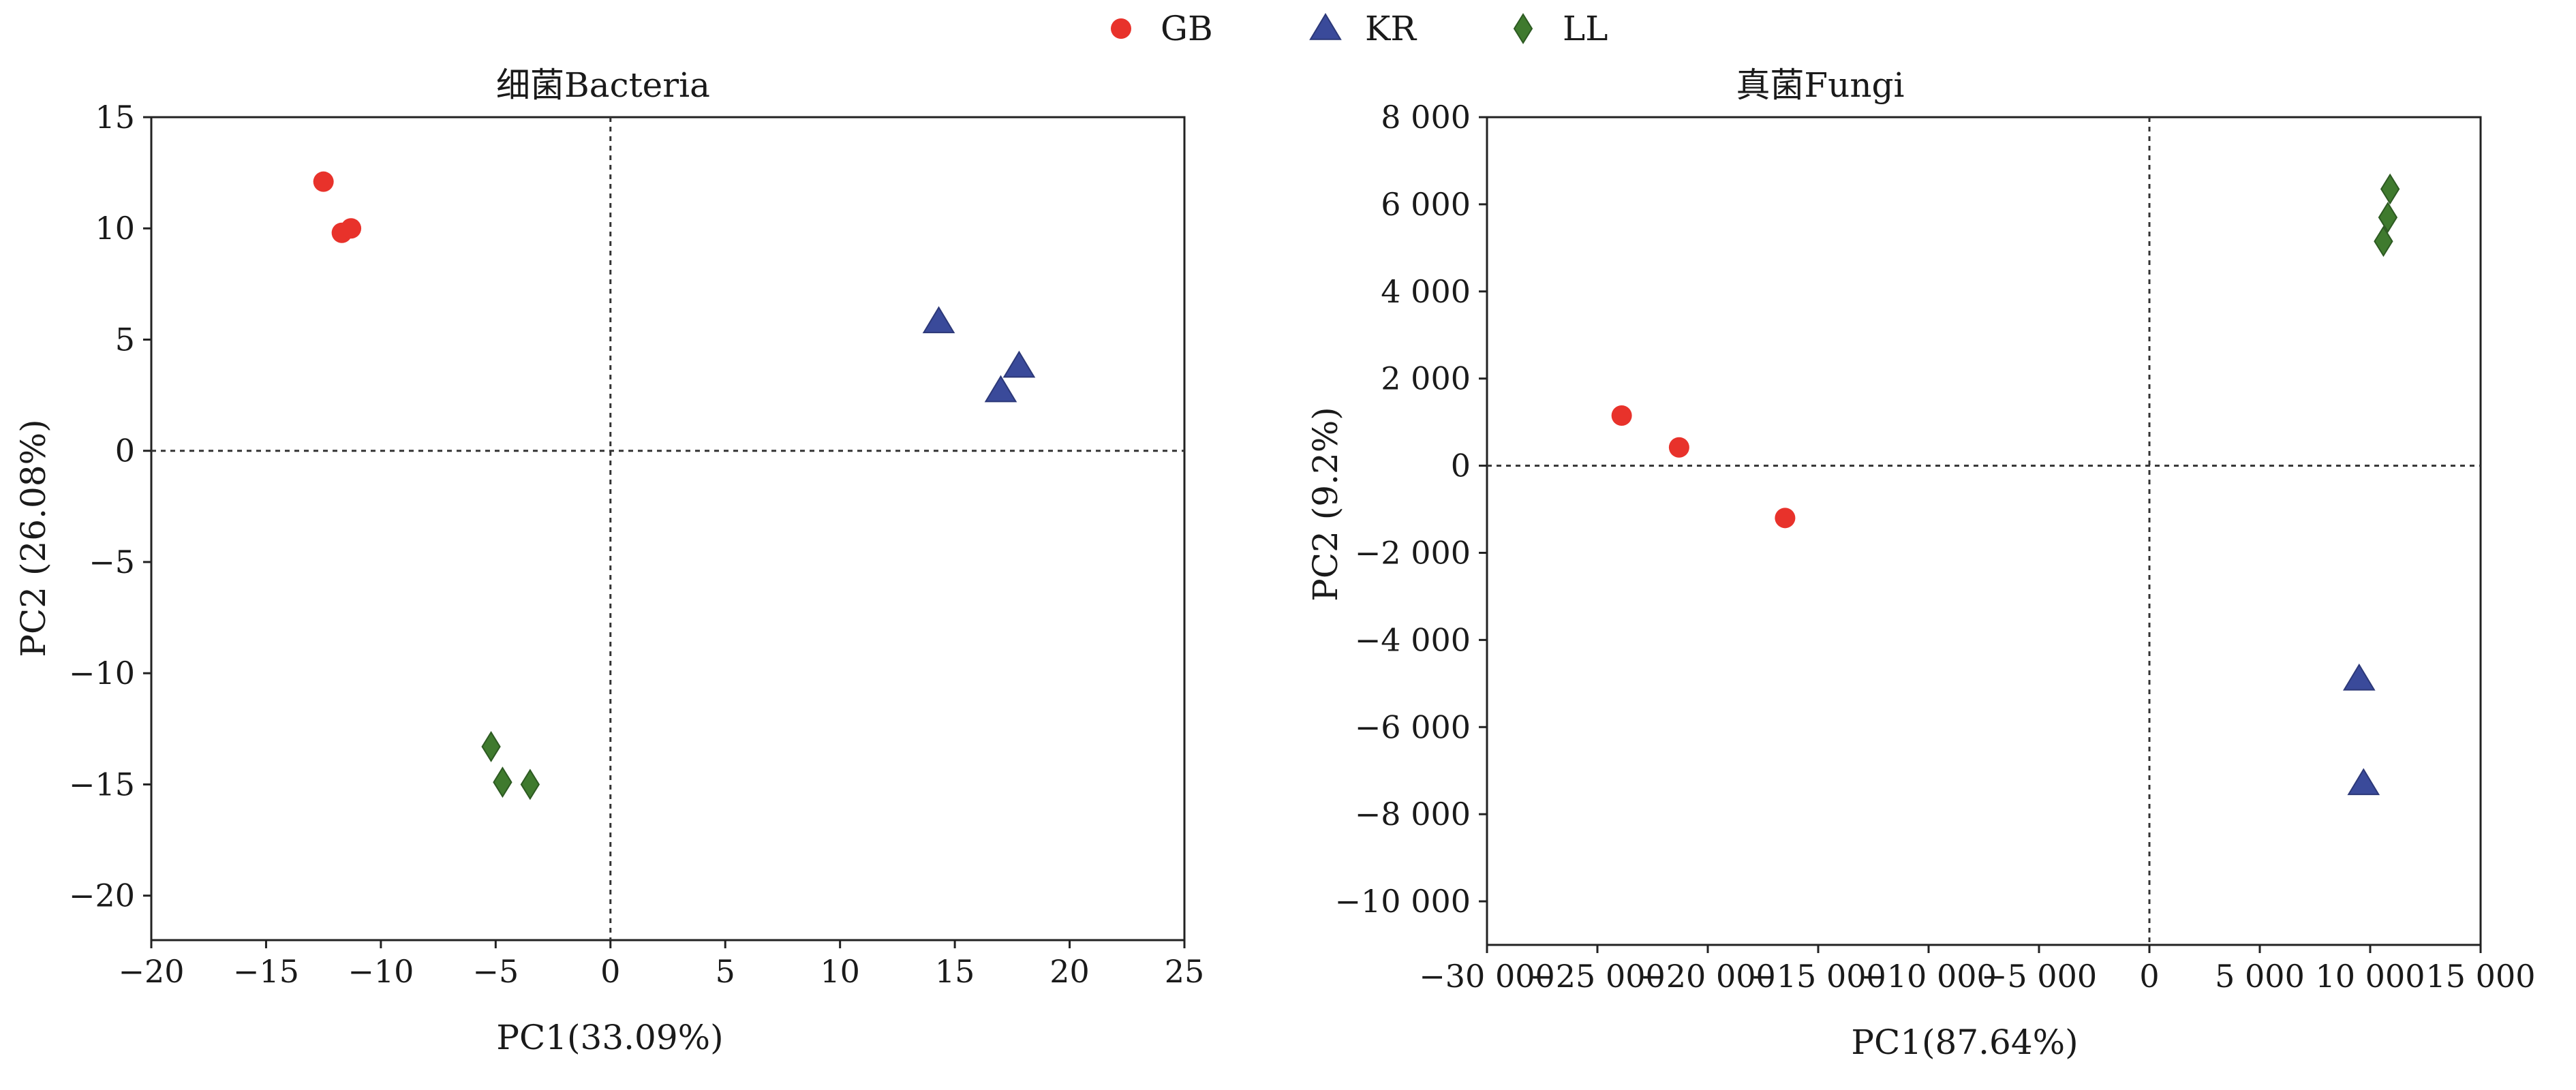 This screenshot has width=2576, height=1090. Describe the element at coordinates (102, 673) in the screenshot. I see `y-tick-label: −10` at that location.